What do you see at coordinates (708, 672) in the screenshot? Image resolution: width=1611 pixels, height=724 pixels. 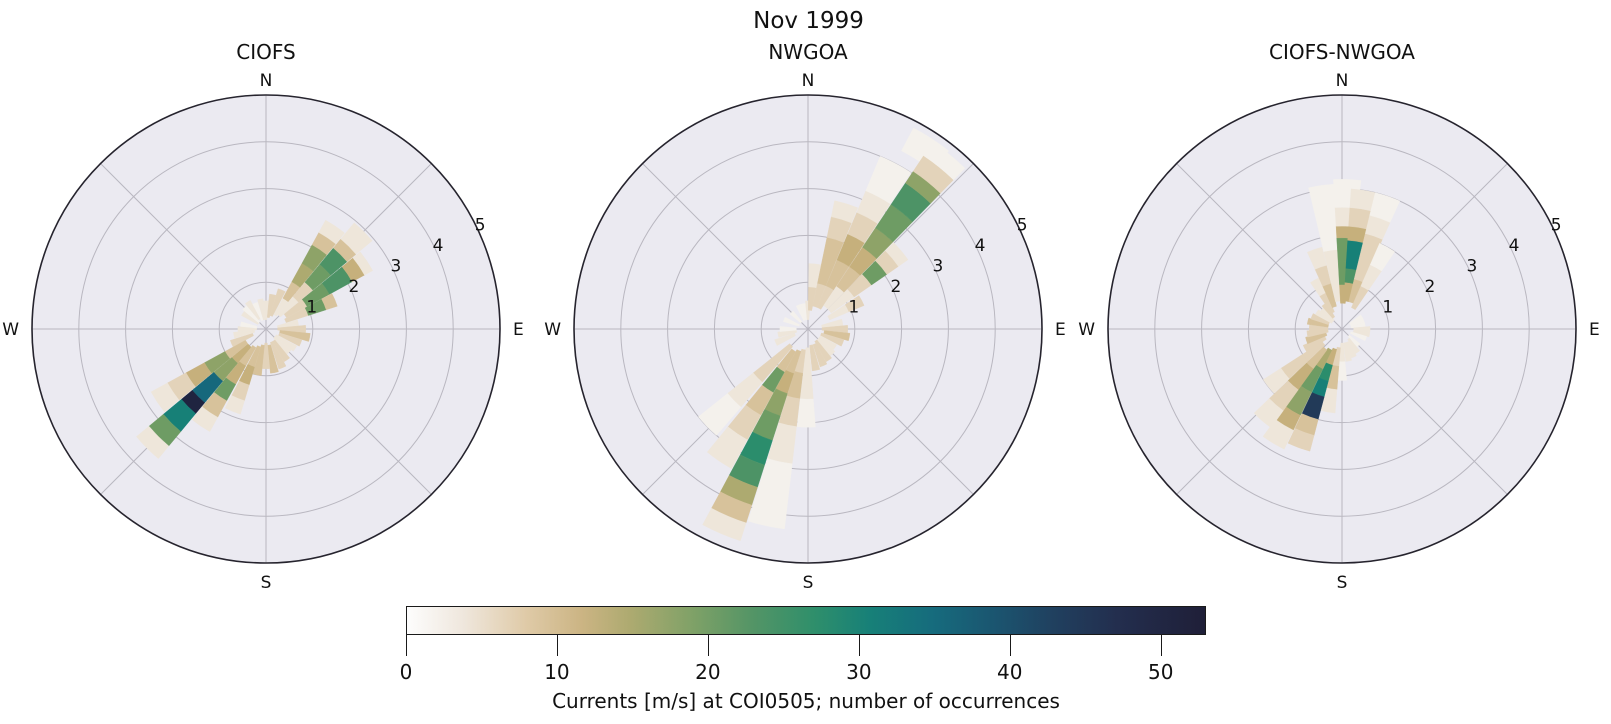 I see `colorbar-tick-label: 20` at bounding box center [708, 672].